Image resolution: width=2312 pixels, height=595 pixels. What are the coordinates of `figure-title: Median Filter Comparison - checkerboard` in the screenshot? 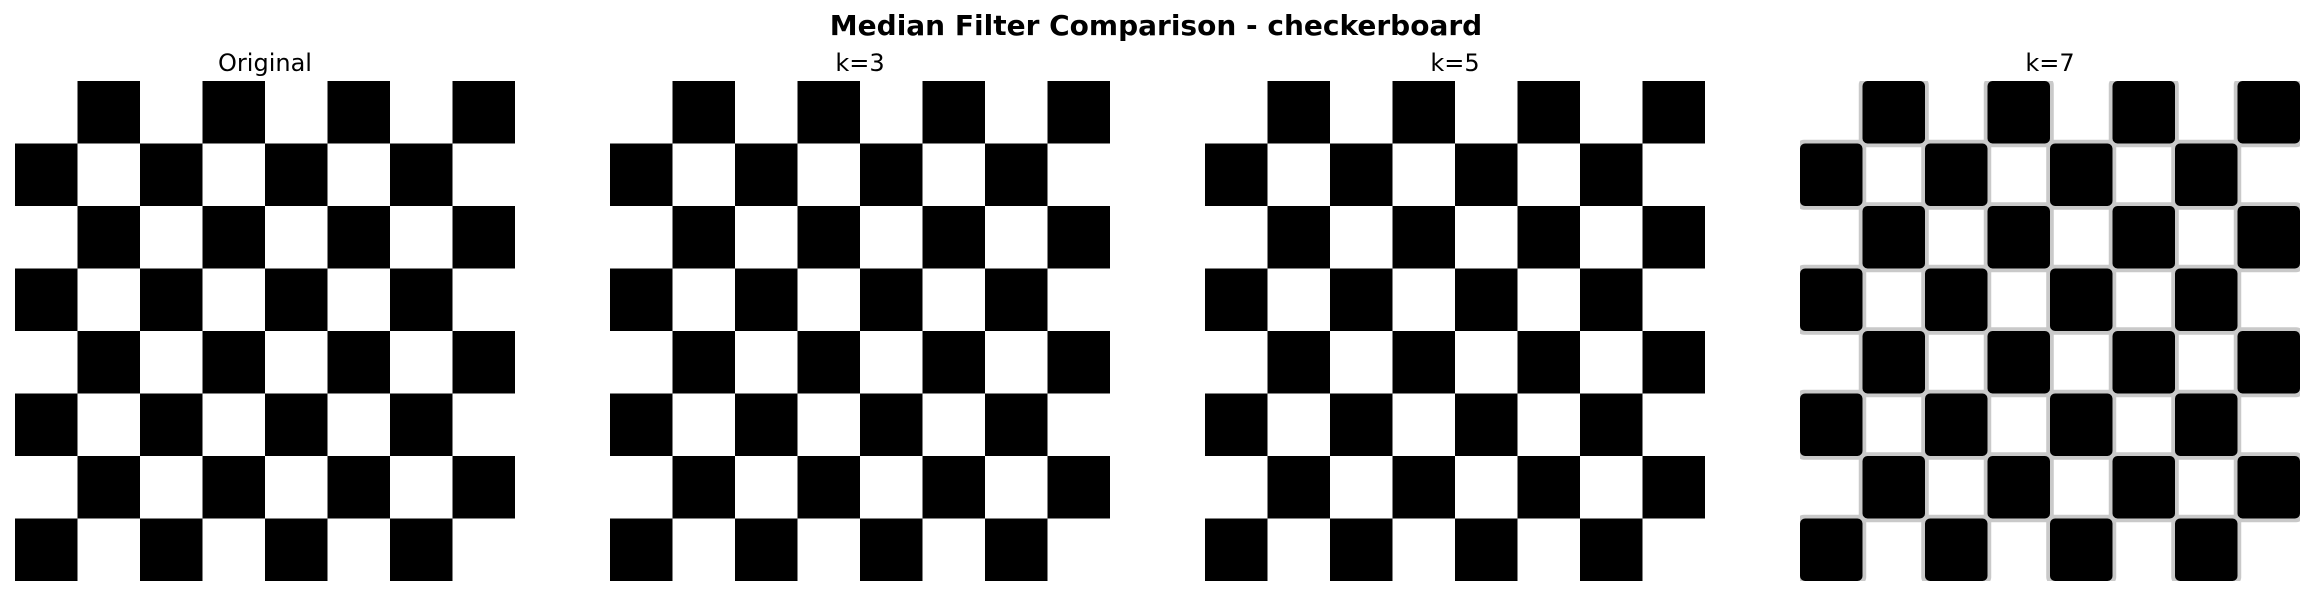 It's located at (1156, 25).